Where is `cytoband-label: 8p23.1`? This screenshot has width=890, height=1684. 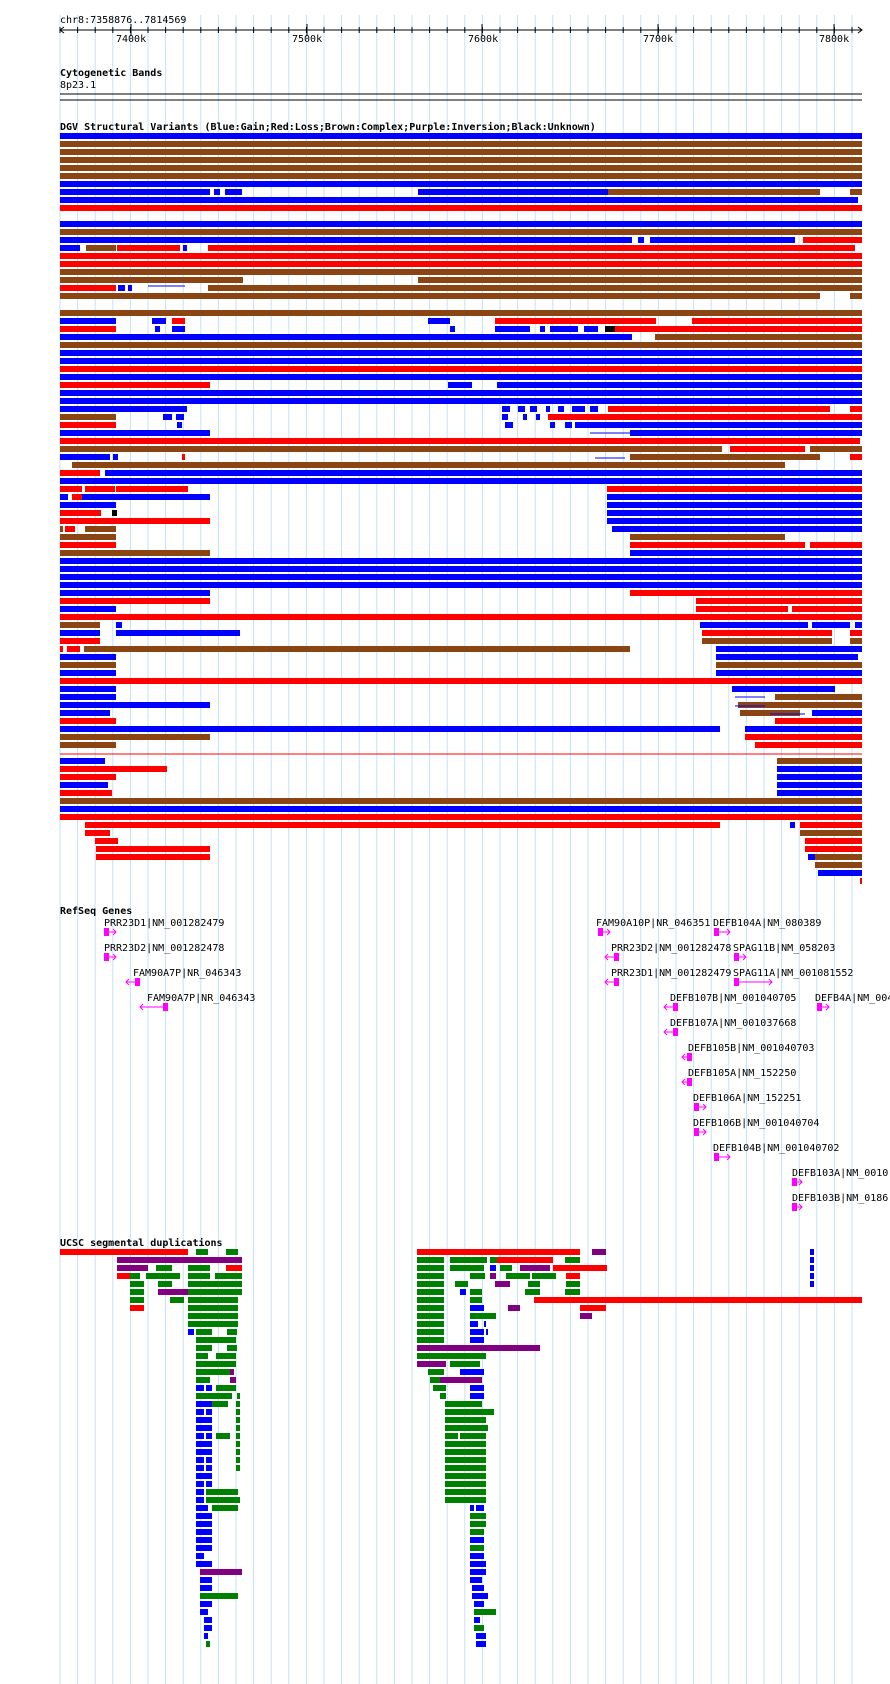
cytoband-label: 8p23.1 is located at coordinates (78, 85).